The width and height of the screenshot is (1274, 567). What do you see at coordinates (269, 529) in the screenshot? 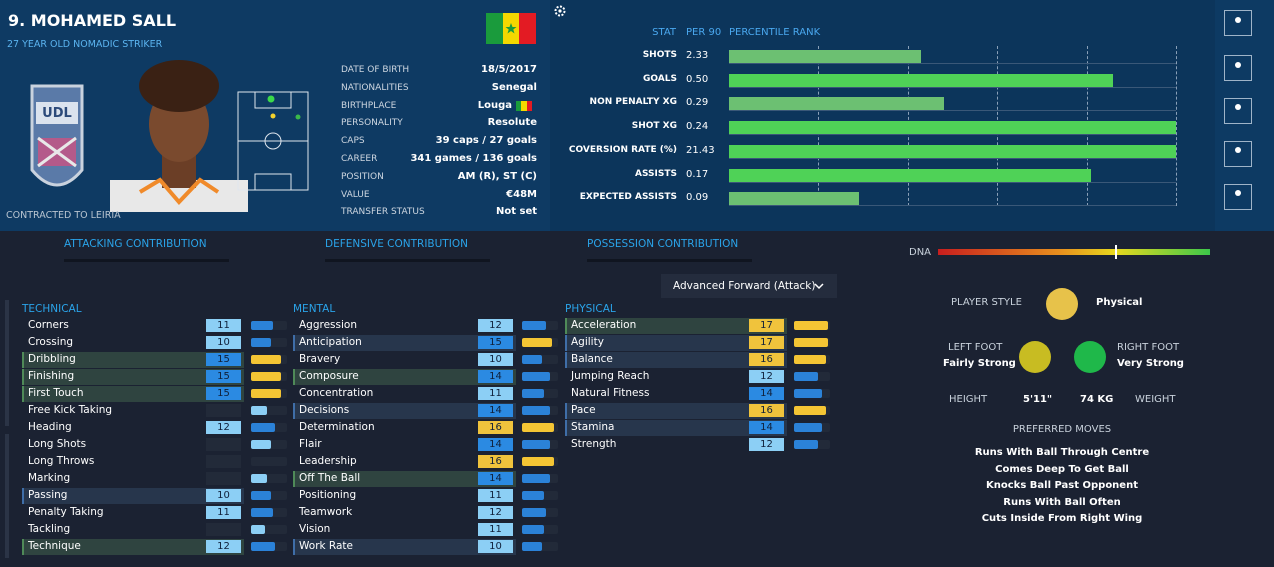
I see `bar-track` at bounding box center [269, 529].